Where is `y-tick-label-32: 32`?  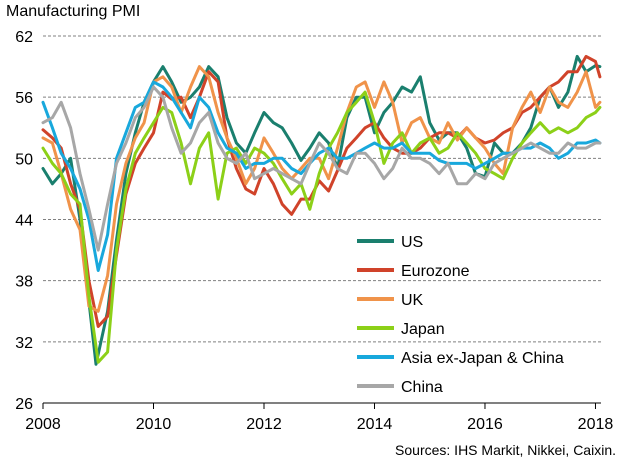 y-tick-label-32: 32 is located at coordinates (24, 343).